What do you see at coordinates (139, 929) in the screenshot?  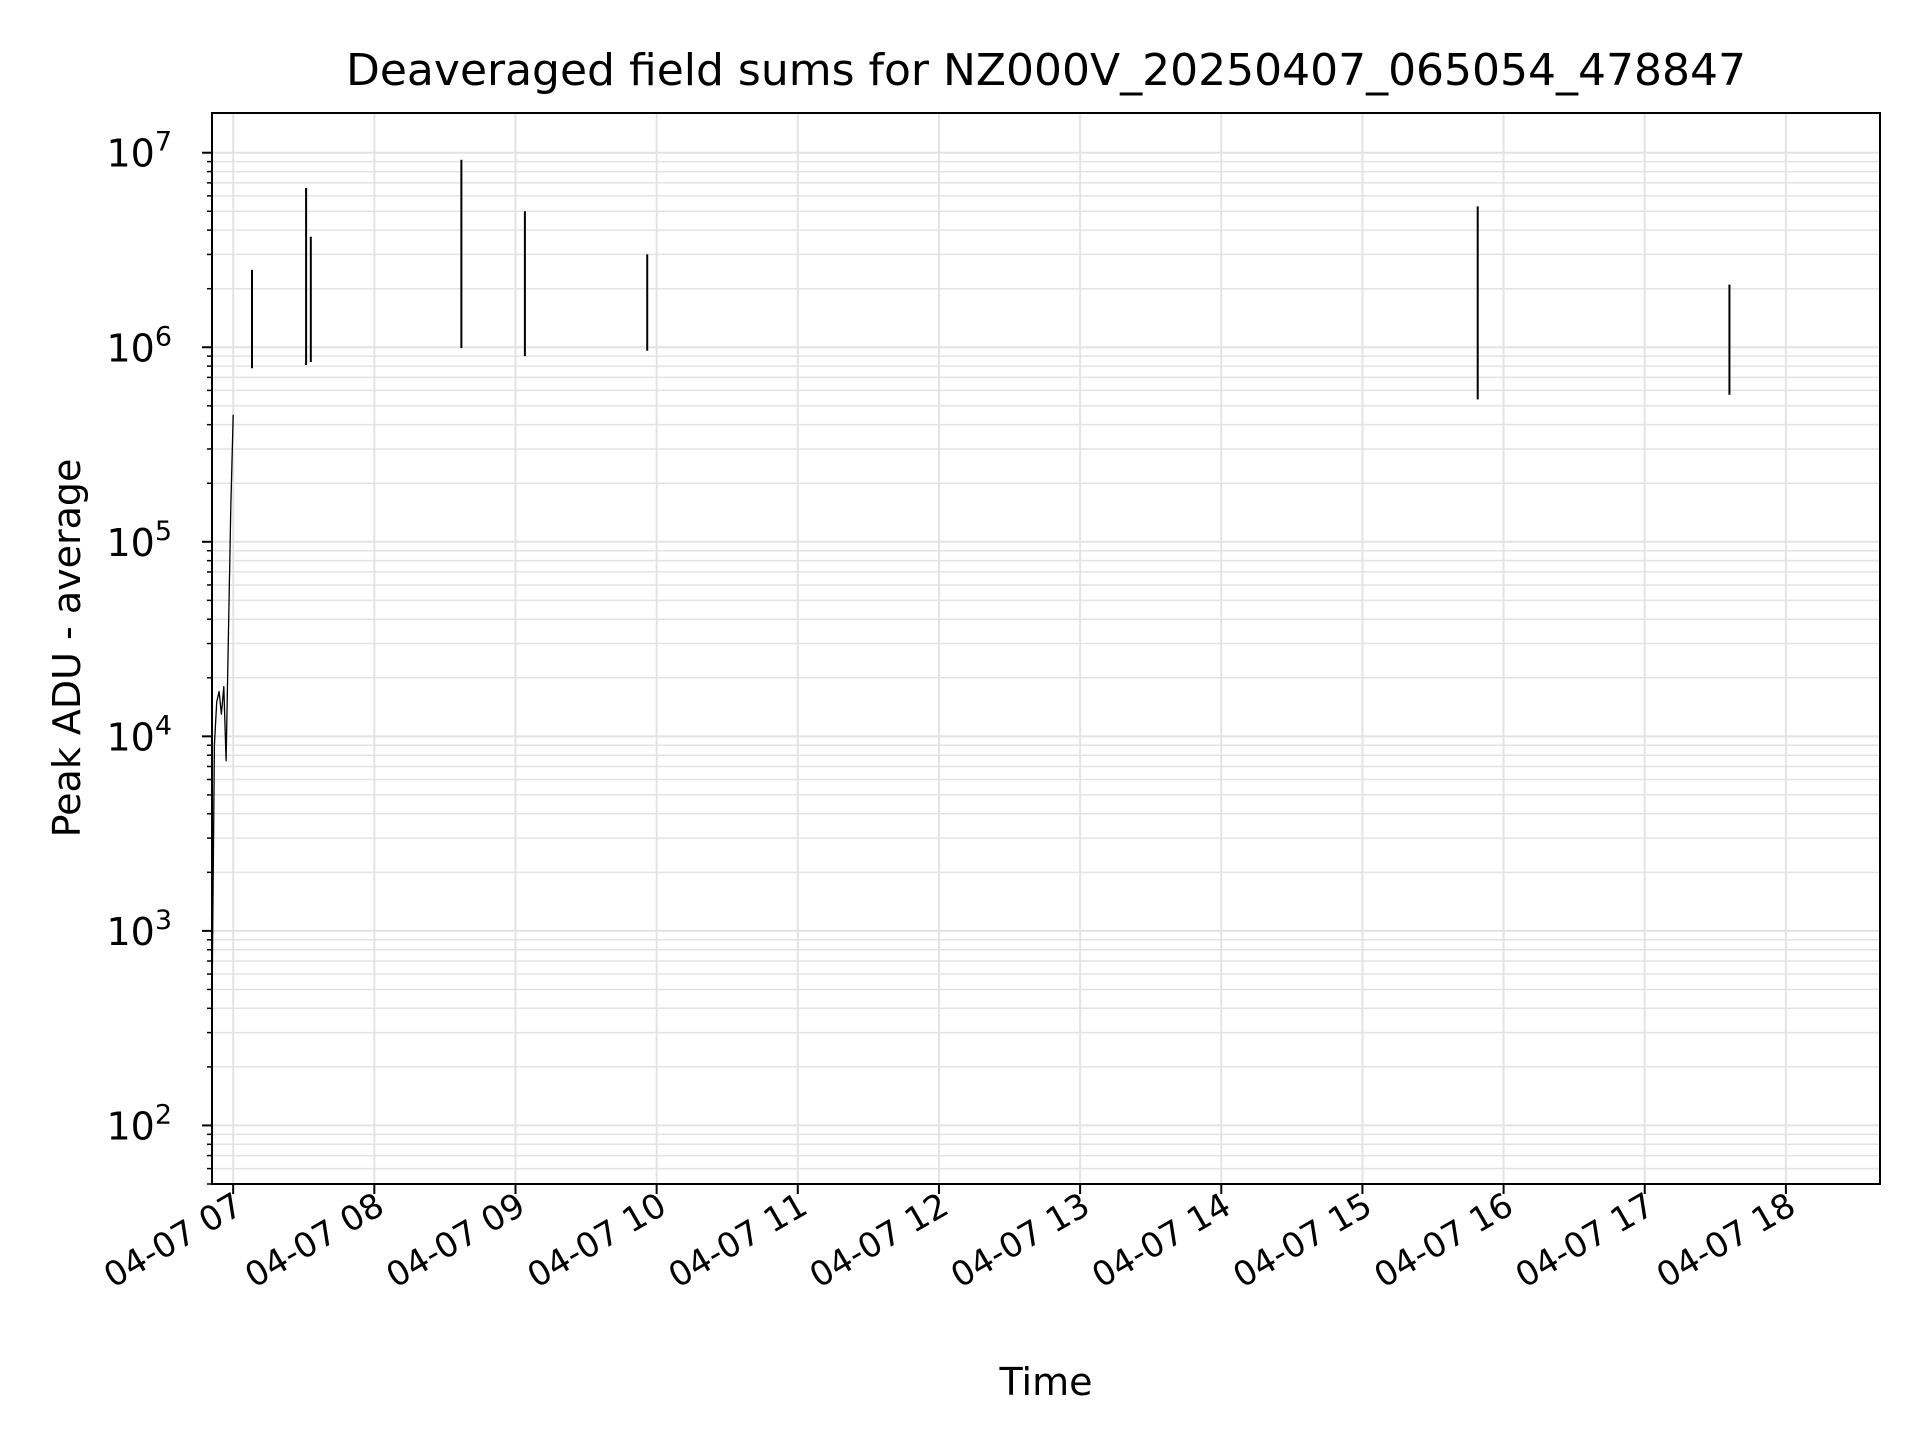 I see `y-tick-label: 103` at bounding box center [139, 929].